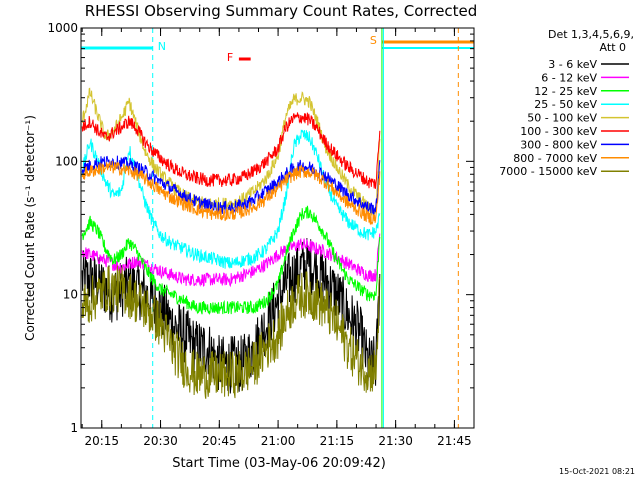 The height and width of the screenshot is (480, 640). What do you see at coordinates (219, 441) in the screenshot?
I see `x-tick-label: 20:45` at bounding box center [219, 441].